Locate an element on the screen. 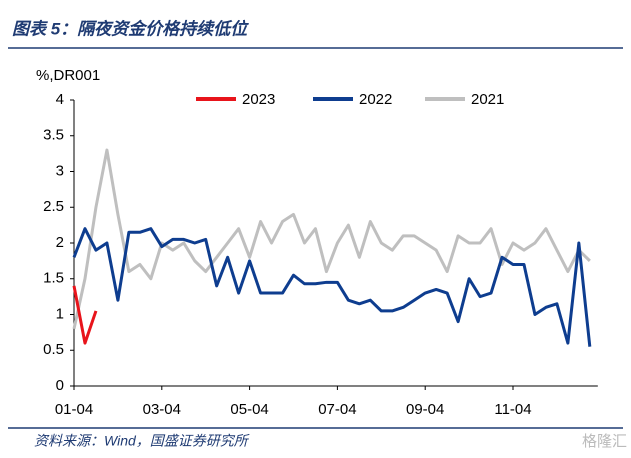 The height and width of the screenshot is (458, 631). x-tick-label: 05-04 is located at coordinates (249, 409).